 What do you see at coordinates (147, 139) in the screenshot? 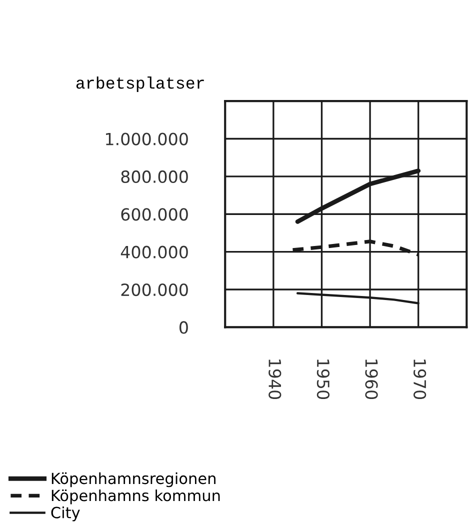
I see `y-tick-label: 1.000.000` at bounding box center [147, 139].